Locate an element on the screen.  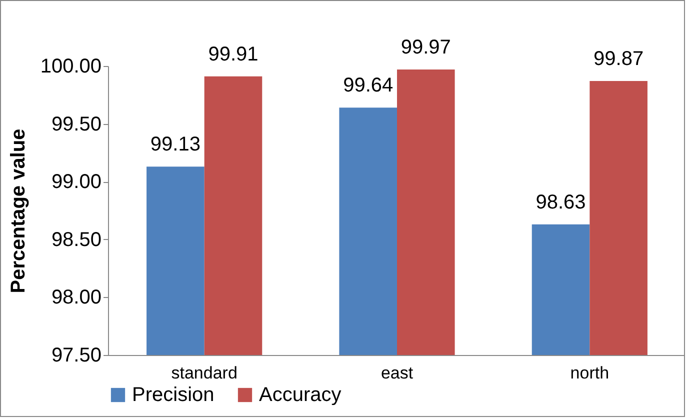
y-tick-label: 99.50 is located at coordinates (76, 124).